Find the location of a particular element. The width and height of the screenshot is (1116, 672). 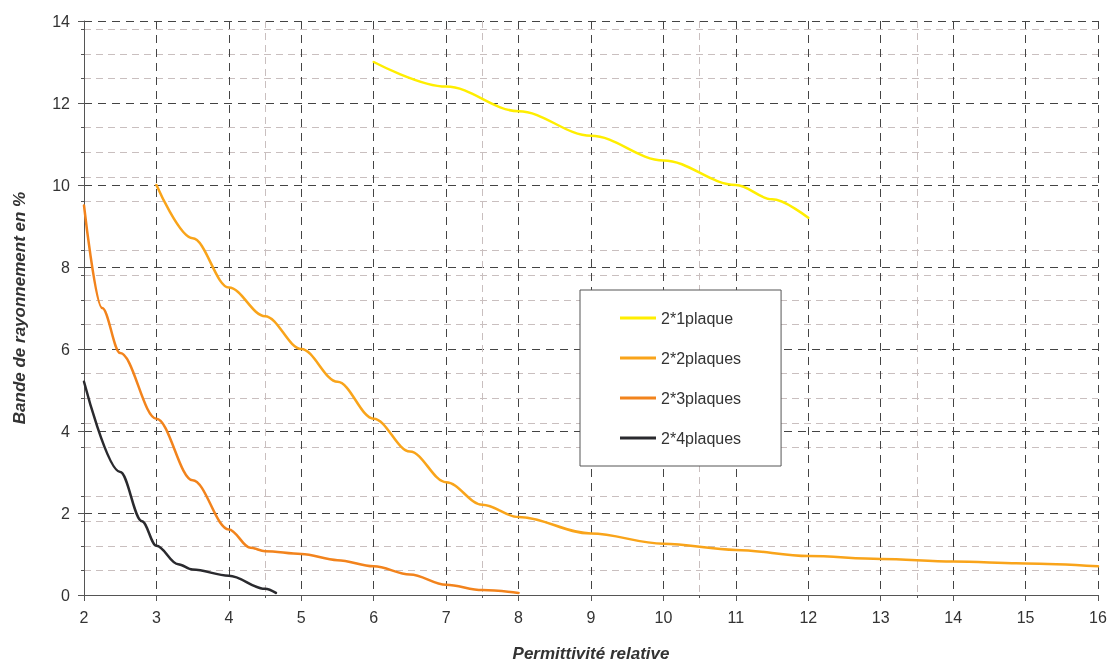

y-tick-label: 12 is located at coordinates (61, 103).